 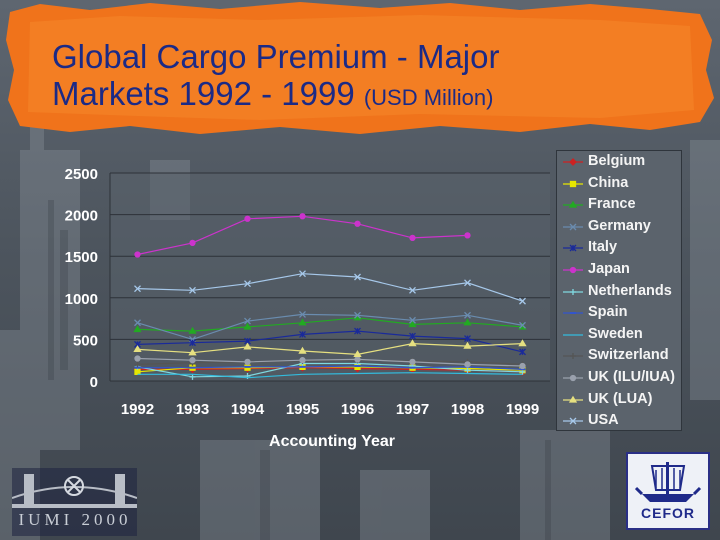 I want to click on x-tick-label: 1998, so click(x=467, y=409).